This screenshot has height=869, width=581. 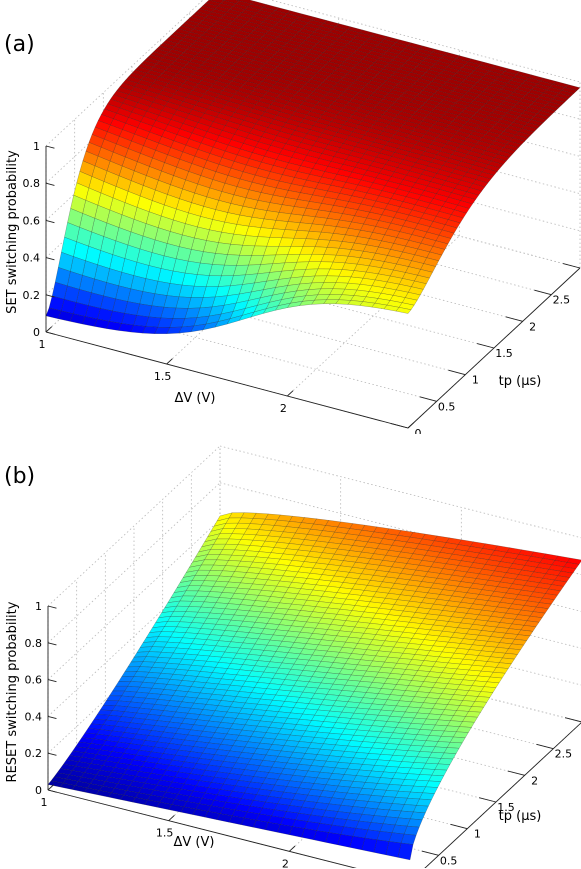 I want to click on chart-a-surface-patch, so click(x=53, y=313).